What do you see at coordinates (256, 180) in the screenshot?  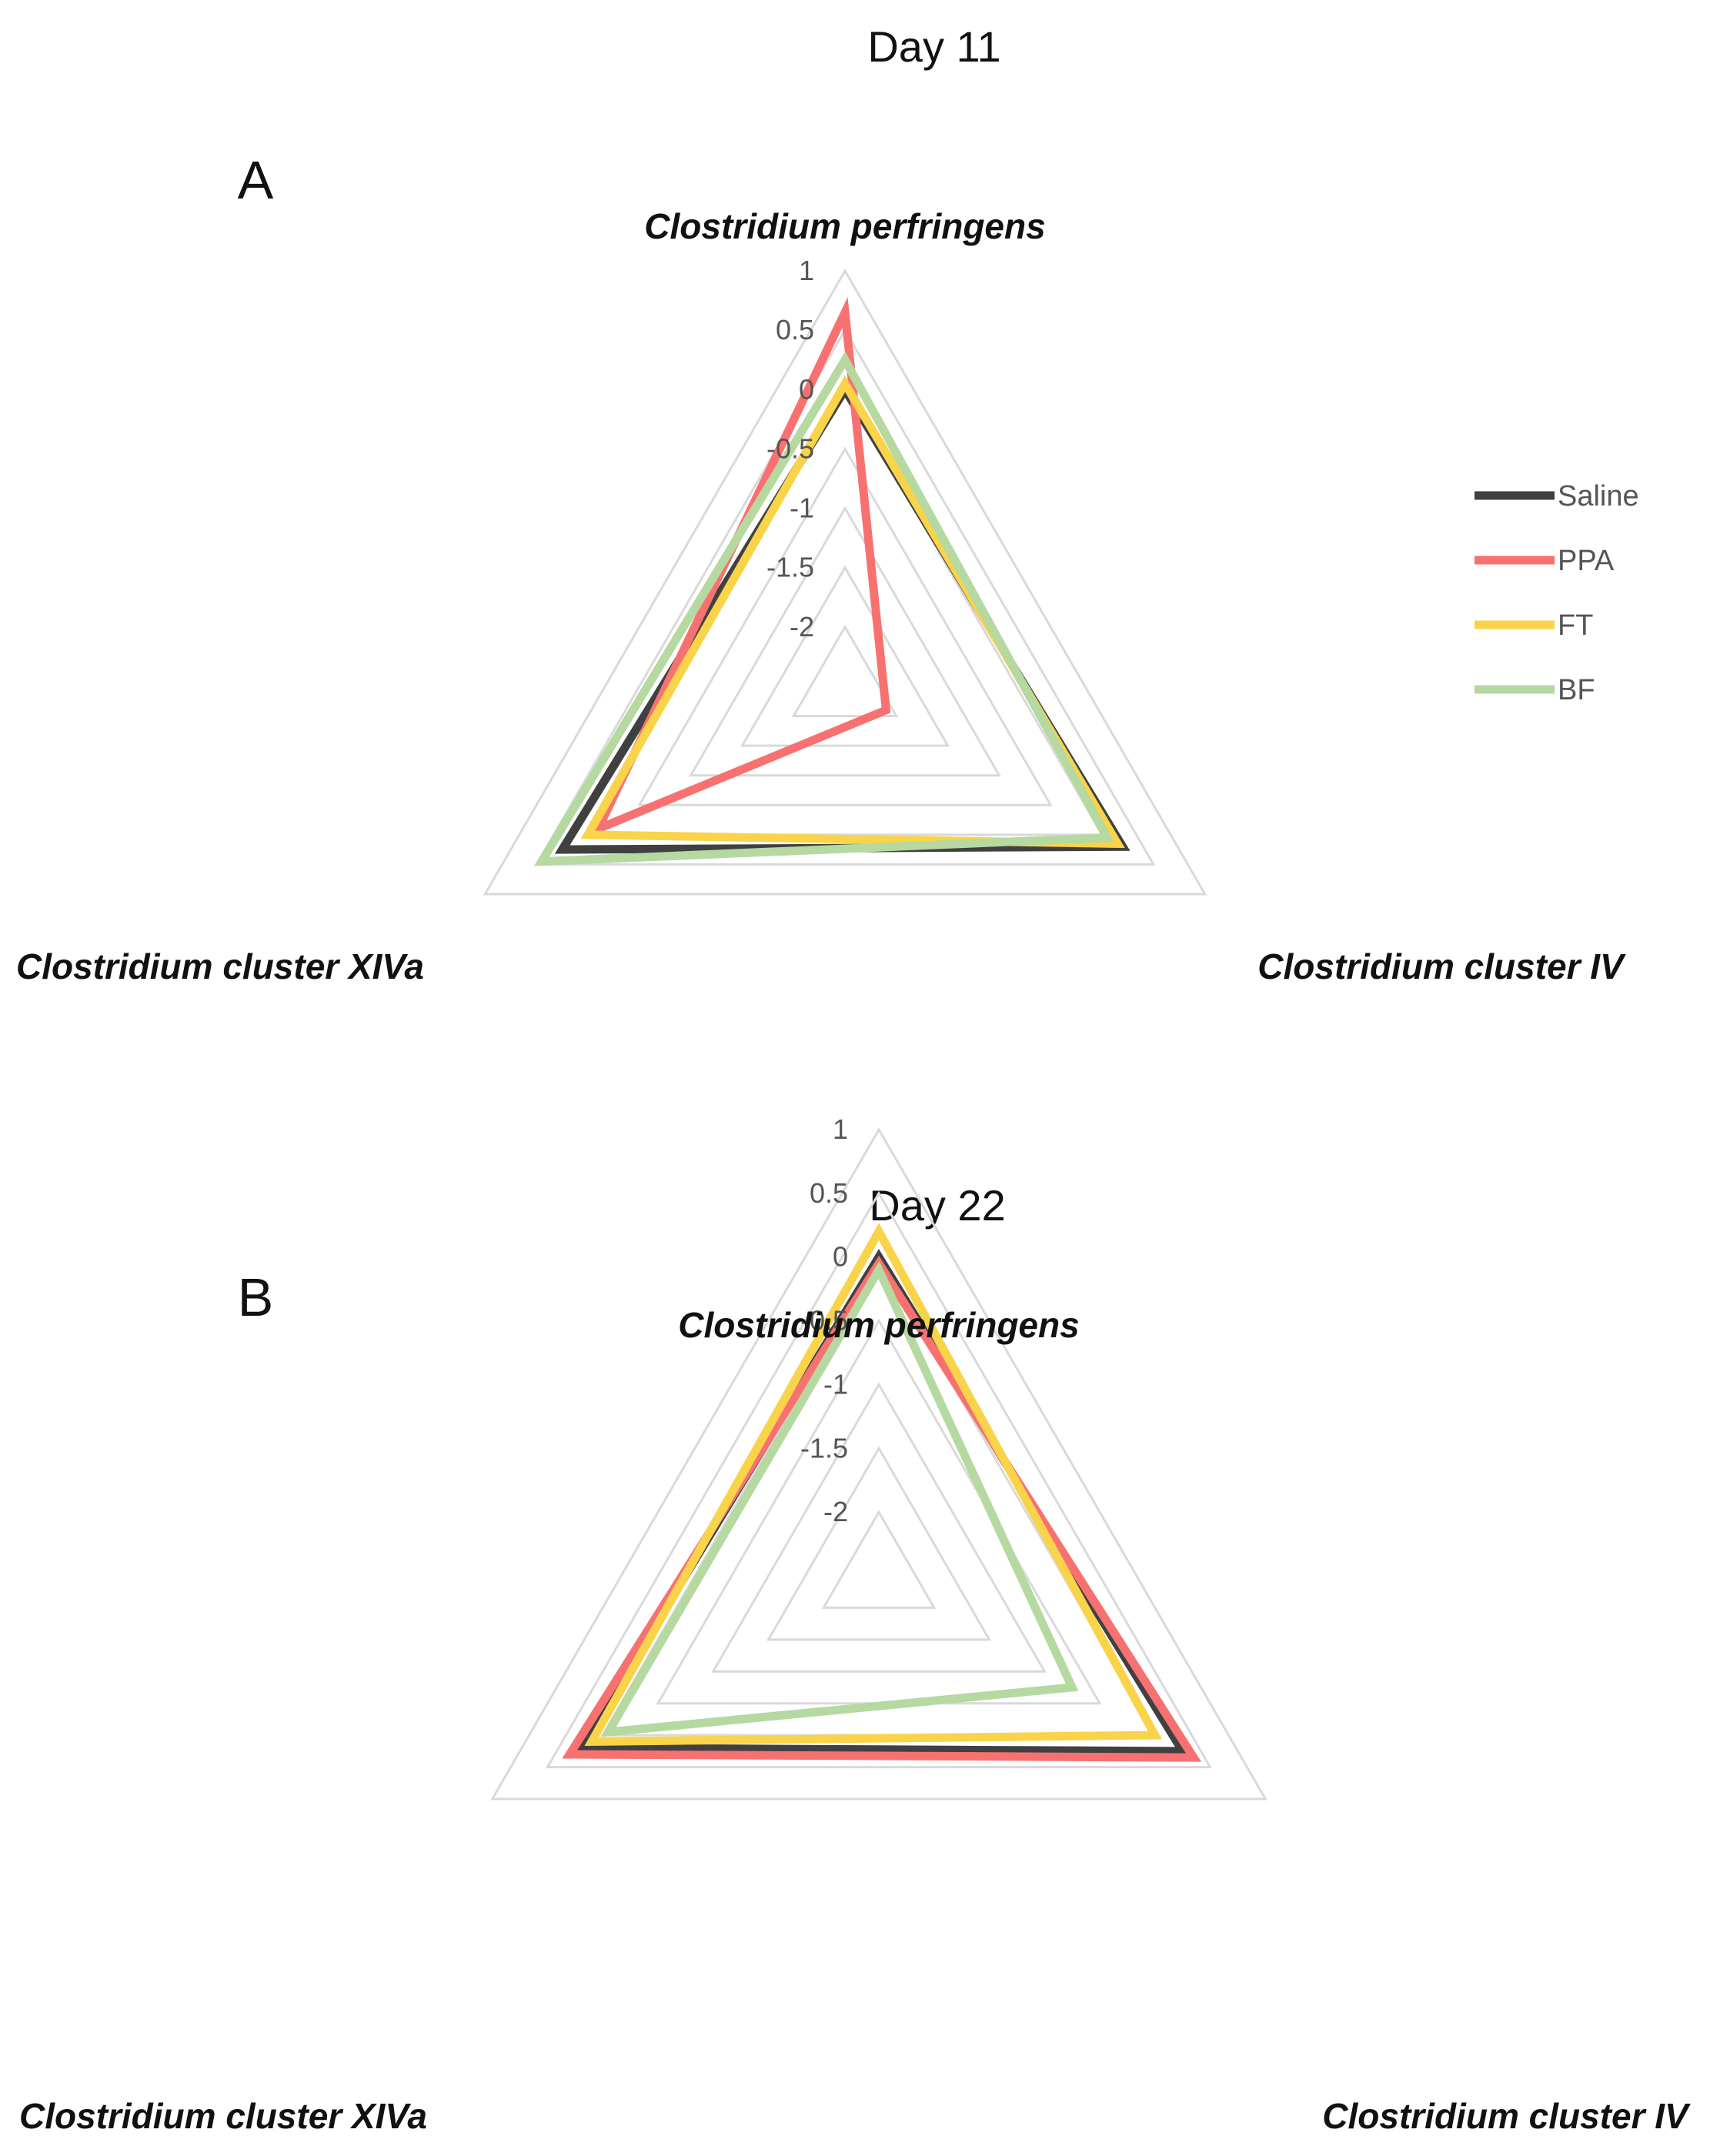 I see `panel-letter: A` at bounding box center [256, 180].